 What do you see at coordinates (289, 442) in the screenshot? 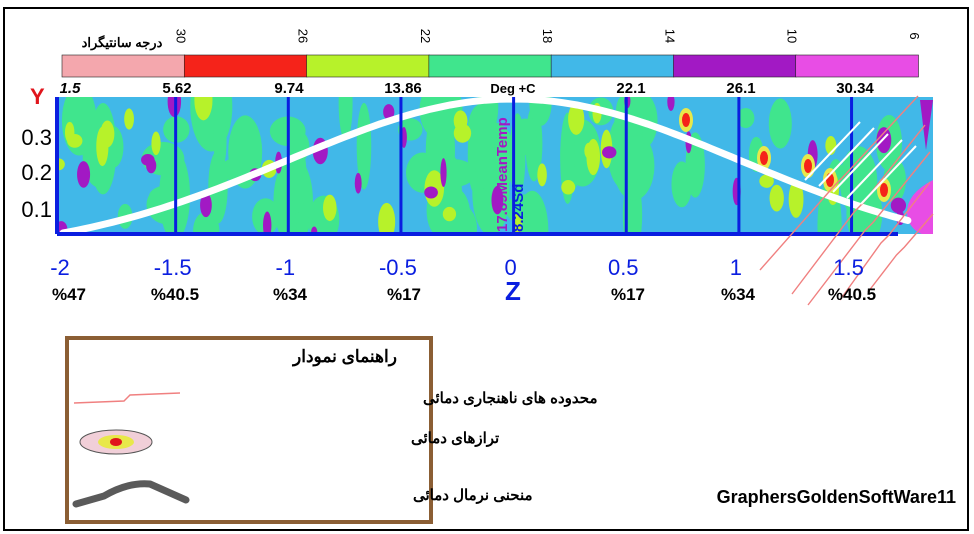
I see `legend-item-levels: ترازهای دمائی` at bounding box center [289, 442].